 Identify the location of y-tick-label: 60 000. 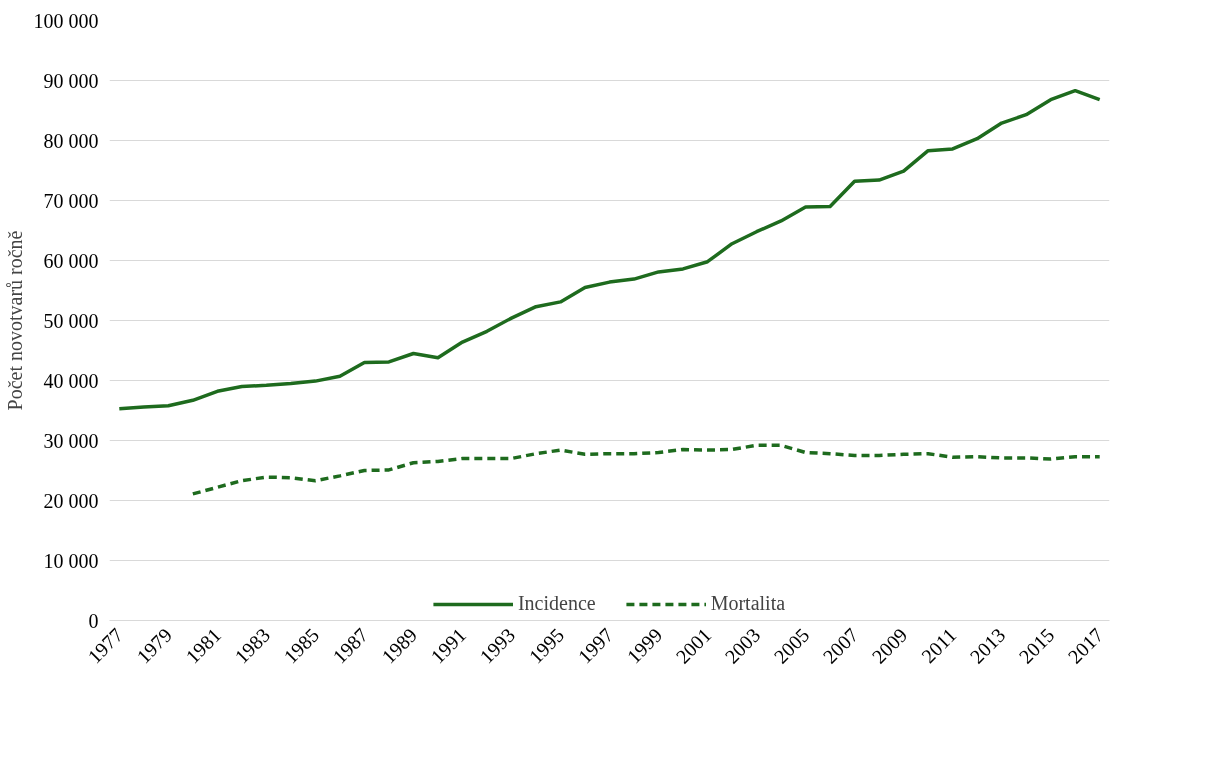
(71, 260).